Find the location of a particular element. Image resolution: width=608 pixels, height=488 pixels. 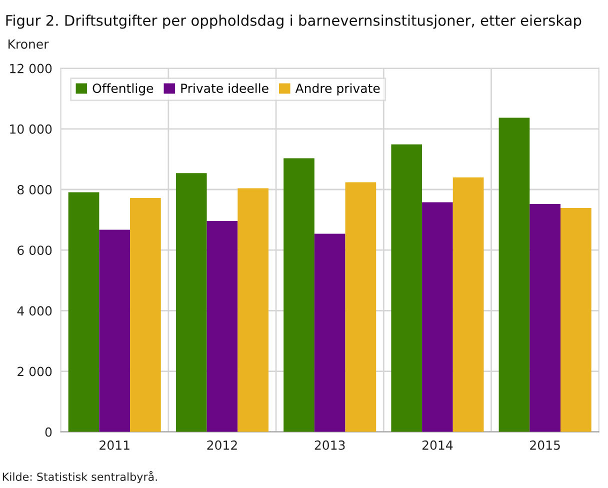

legend-label: Andre private is located at coordinates (337, 89).